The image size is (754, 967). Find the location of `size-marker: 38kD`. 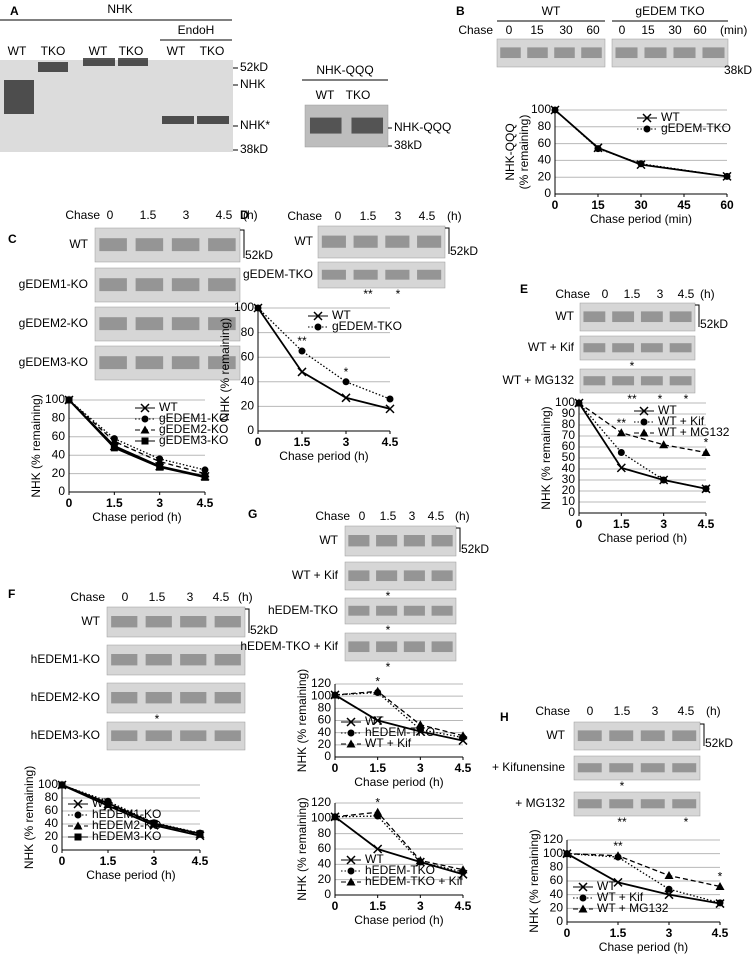

size-marker: 38kD is located at coordinates (254, 149).